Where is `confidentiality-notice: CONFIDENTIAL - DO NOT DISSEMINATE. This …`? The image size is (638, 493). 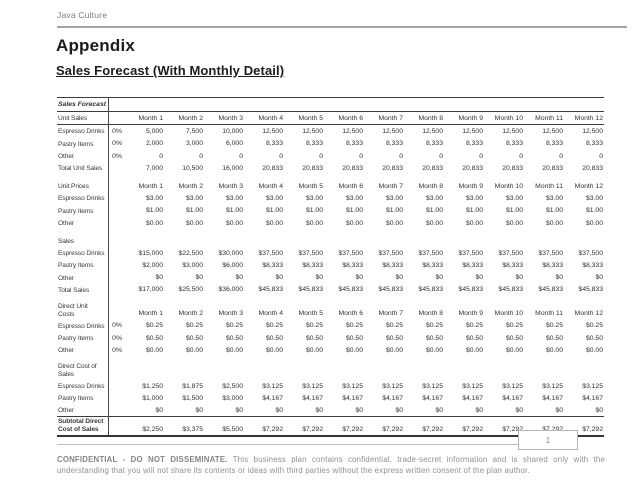
confidentiality-notice: CONFIDENTIAL - DO NOT DISSEMINATE. This … is located at coordinates (331, 466).